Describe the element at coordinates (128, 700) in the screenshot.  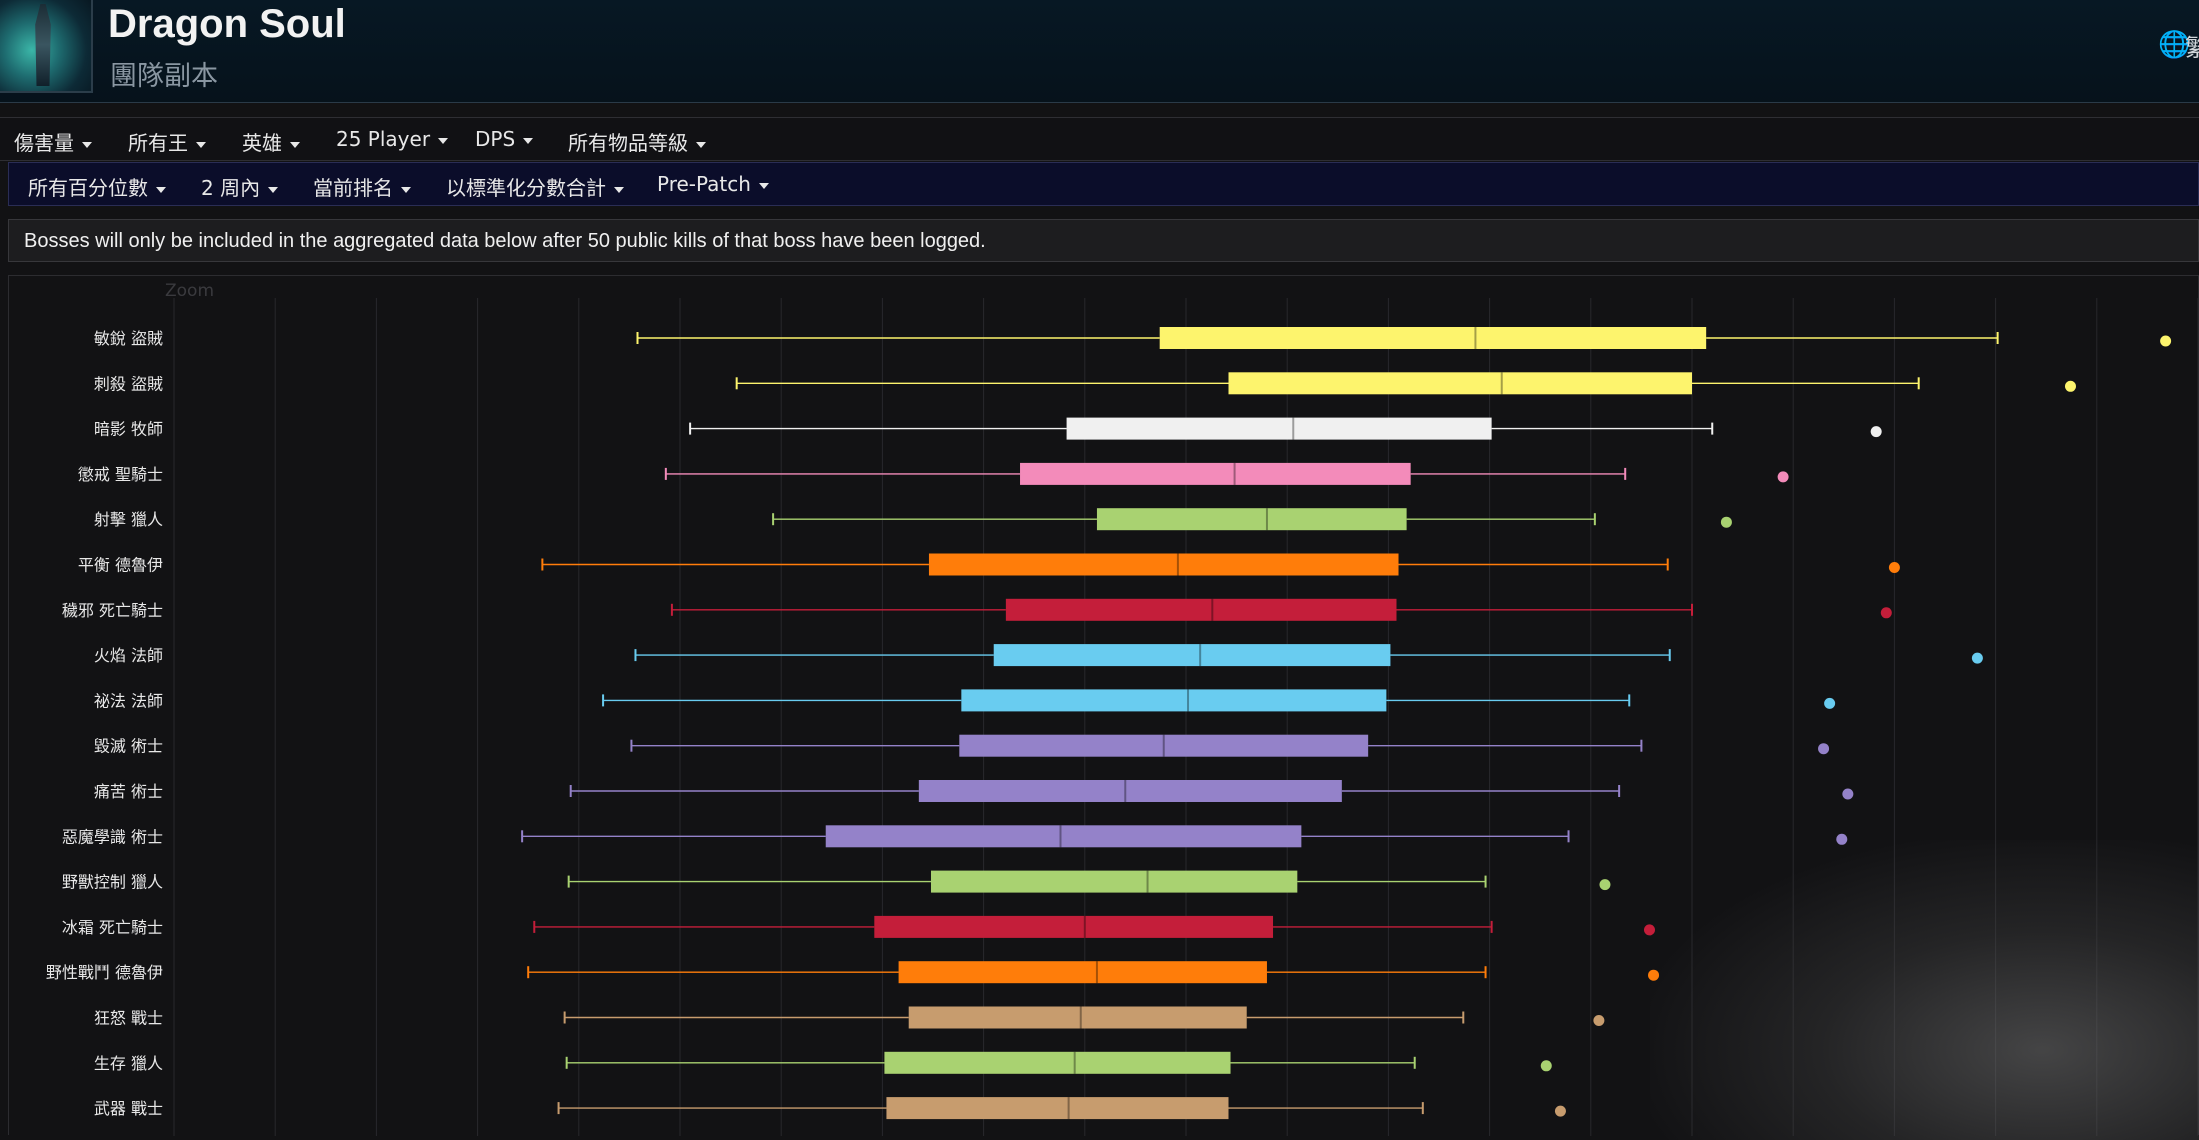
I see `y-tick-label: 祕法 法師` at that location.